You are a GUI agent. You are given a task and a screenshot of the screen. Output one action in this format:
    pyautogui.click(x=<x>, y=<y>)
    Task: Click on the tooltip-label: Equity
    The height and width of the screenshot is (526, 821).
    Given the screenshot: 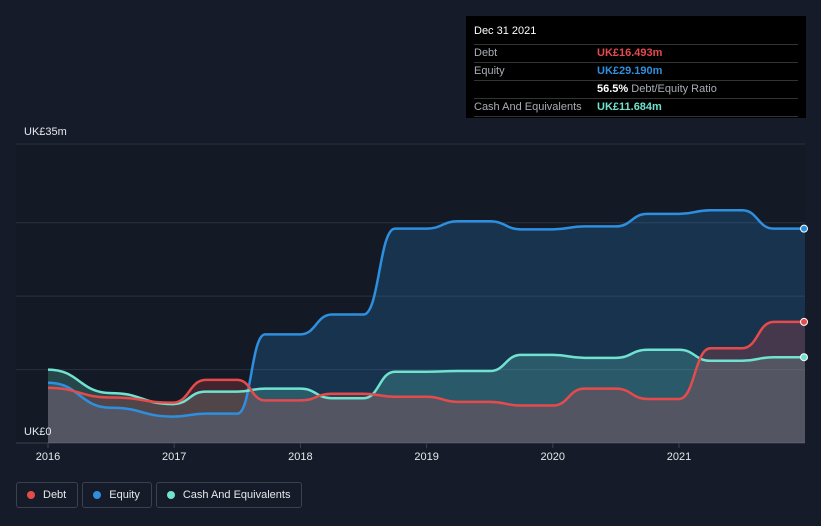 What is the action you would take?
    pyautogui.click(x=489, y=71)
    